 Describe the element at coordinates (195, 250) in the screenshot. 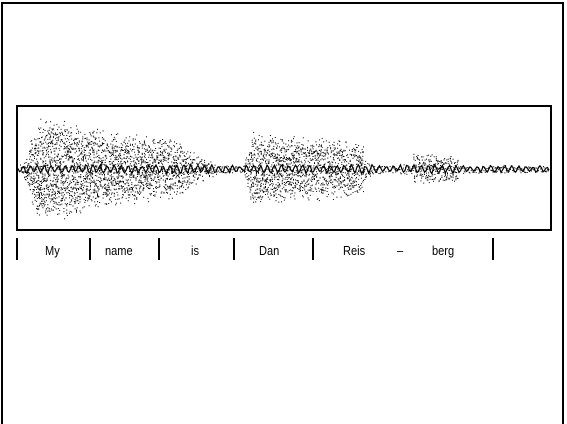

I see `word-label-is: is` at that location.